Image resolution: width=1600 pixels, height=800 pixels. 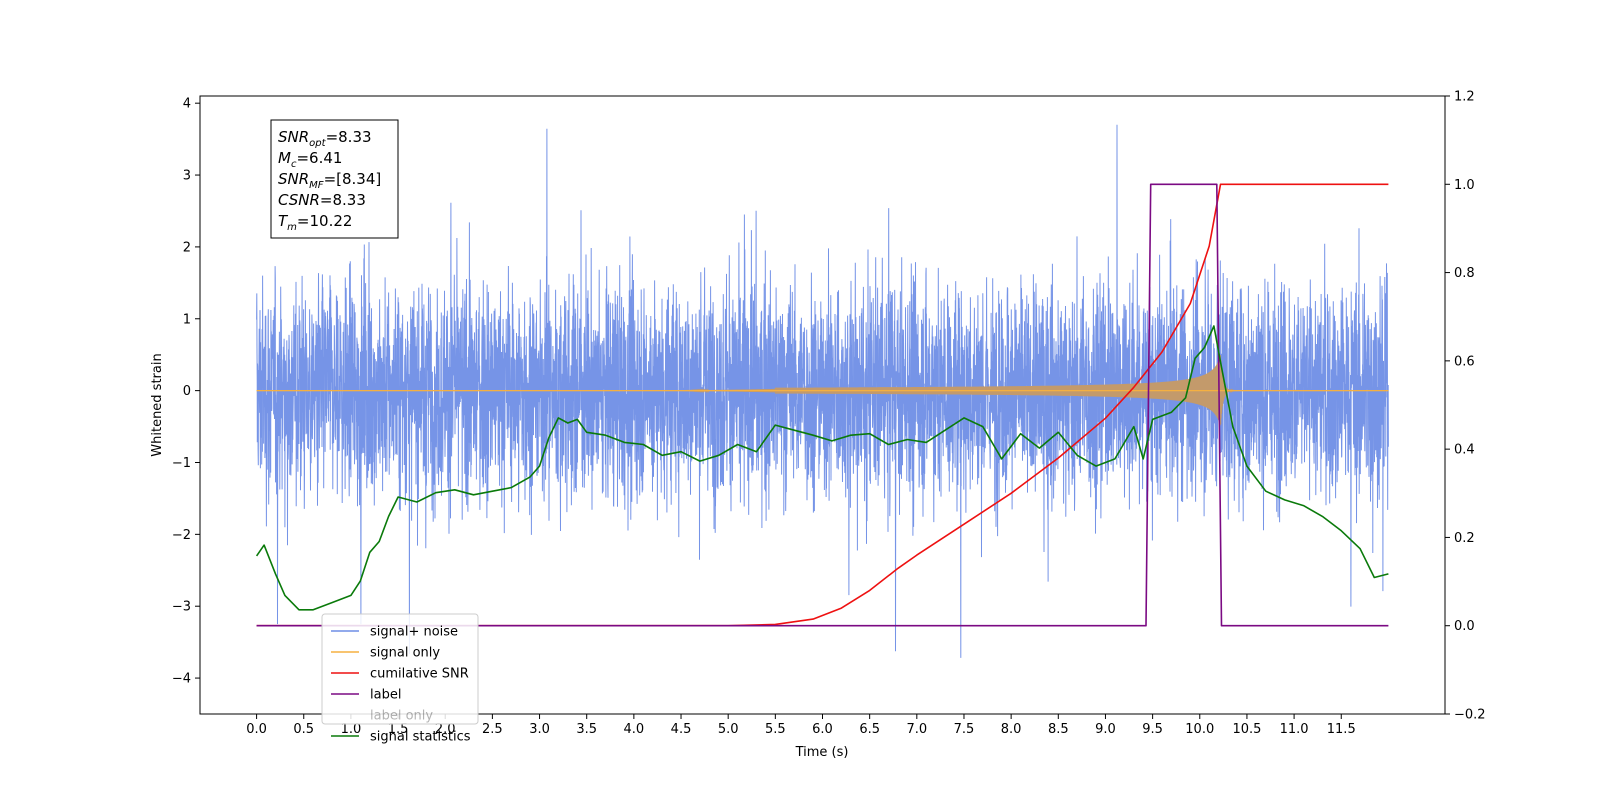 What do you see at coordinates (315, 222) in the screenshot?
I see `info-line: Tm=10.22` at bounding box center [315, 222].